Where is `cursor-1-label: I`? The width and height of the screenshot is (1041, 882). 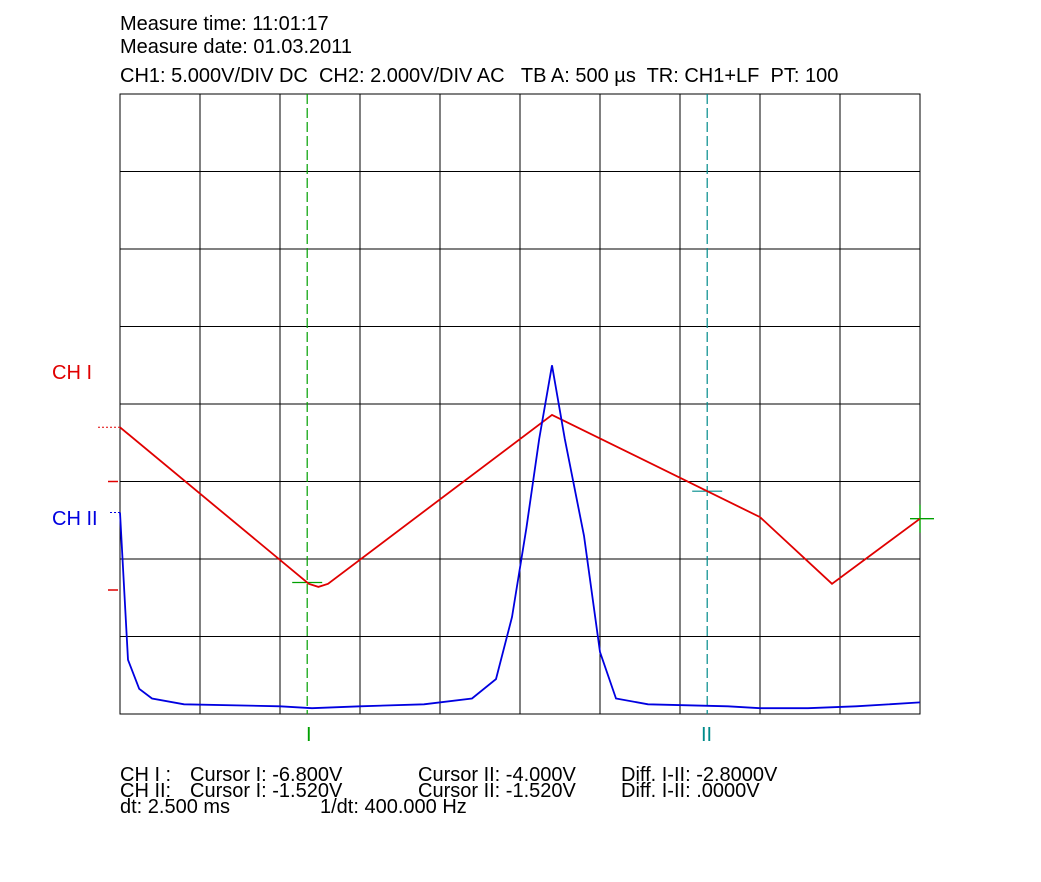
cursor-1-label: I is located at coordinates (309, 735).